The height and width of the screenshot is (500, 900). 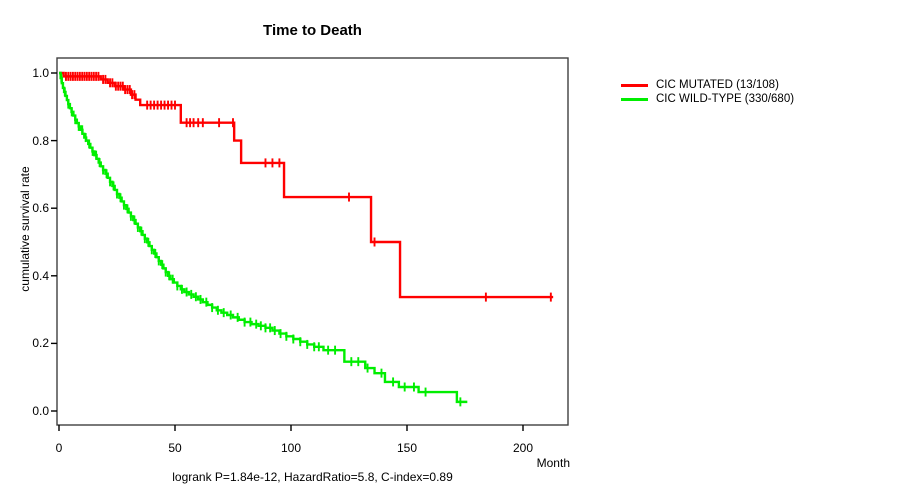 What do you see at coordinates (40, 275) in the screenshot?
I see `y-tick-label: 0.4` at bounding box center [40, 275].